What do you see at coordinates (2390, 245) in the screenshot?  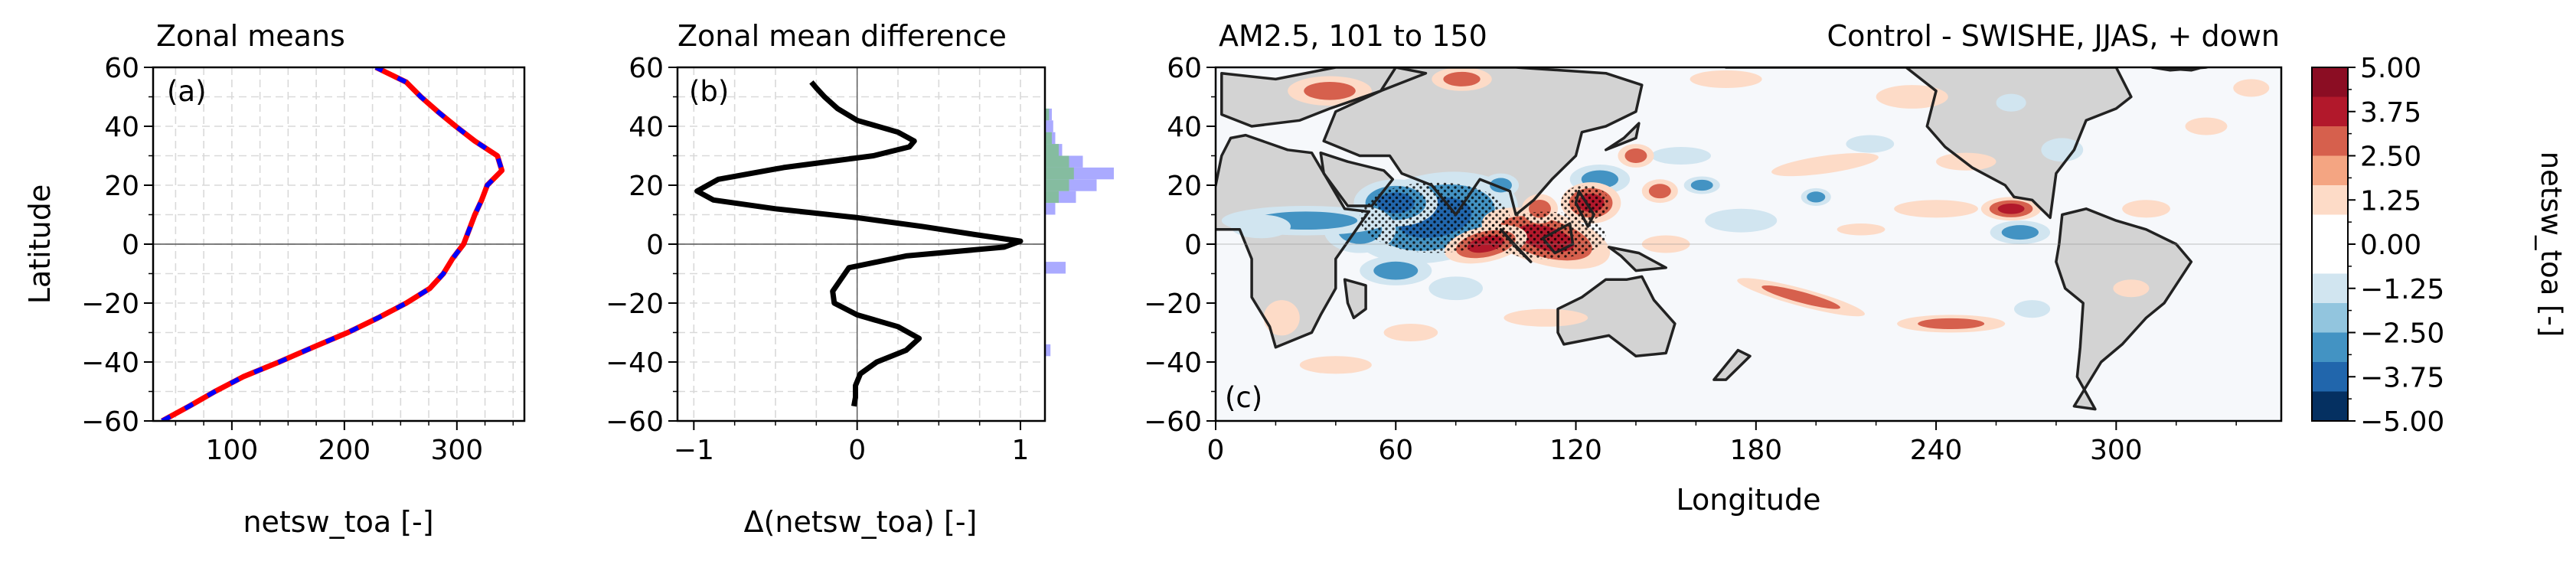 I see `colorbar-tick-label: 0.00` at bounding box center [2390, 245].